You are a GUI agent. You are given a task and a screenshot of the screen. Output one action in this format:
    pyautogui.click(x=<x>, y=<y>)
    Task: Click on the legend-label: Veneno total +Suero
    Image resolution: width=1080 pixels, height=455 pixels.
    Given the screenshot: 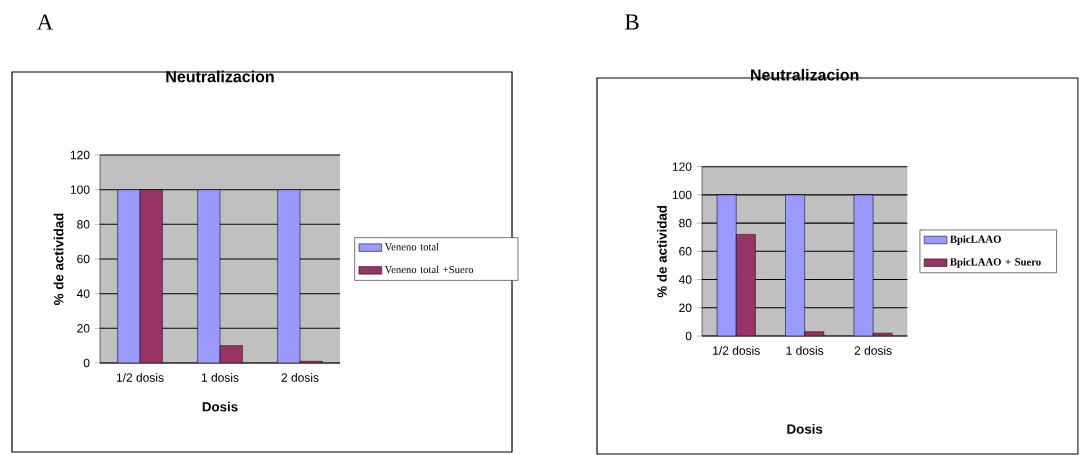 What is the action you would take?
    pyautogui.click(x=429, y=269)
    